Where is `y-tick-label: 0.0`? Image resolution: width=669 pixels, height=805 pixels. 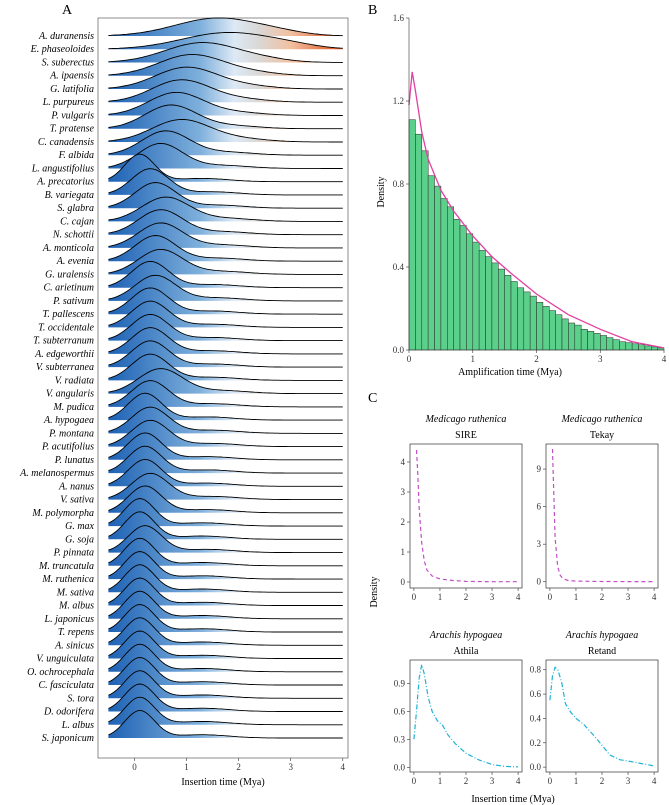 y-tick-label: 0.0 is located at coordinates (536, 767).